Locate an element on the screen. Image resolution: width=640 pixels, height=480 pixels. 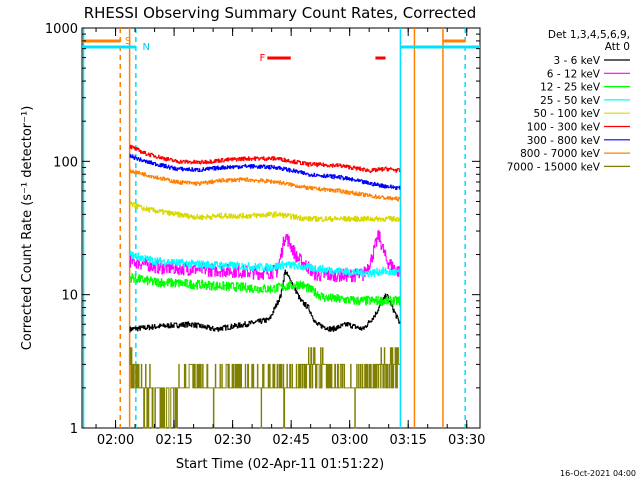
x-tick-label: 02:30 is located at coordinates (232, 440).